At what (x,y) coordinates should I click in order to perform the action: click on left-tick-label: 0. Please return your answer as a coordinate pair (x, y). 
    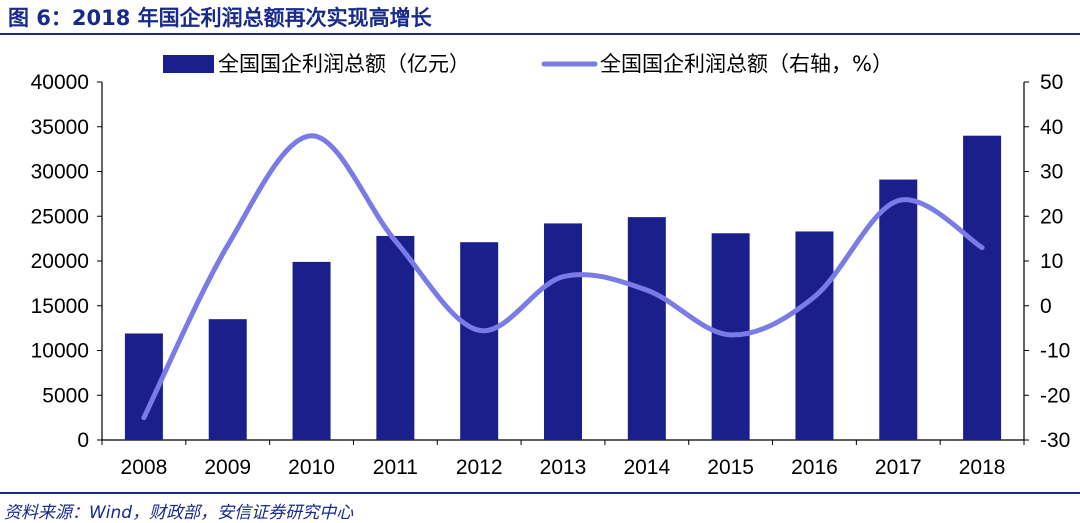
    Looking at the image, I should click on (83, 440).